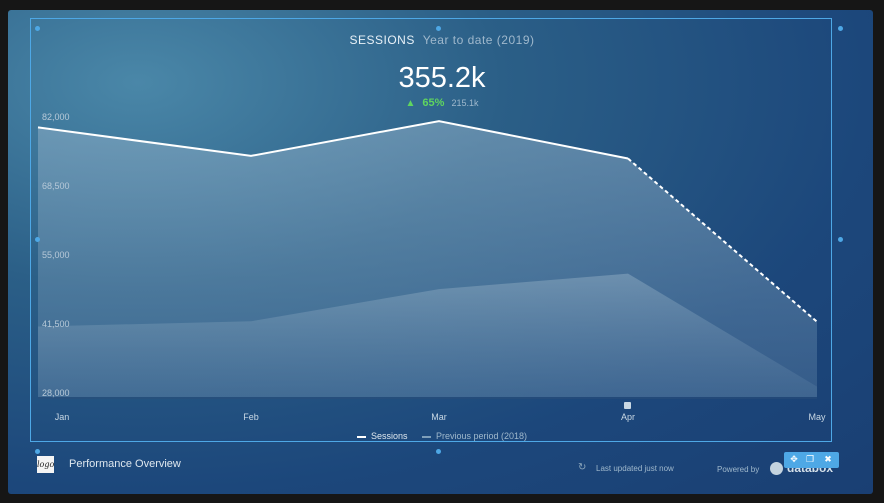 The width and height of the screenshot is (884, 503). What do you see at coordinates (410, 103) in the screenshot?
I see `up-arrow-icon: ▲` at bounding box center [410, 103].